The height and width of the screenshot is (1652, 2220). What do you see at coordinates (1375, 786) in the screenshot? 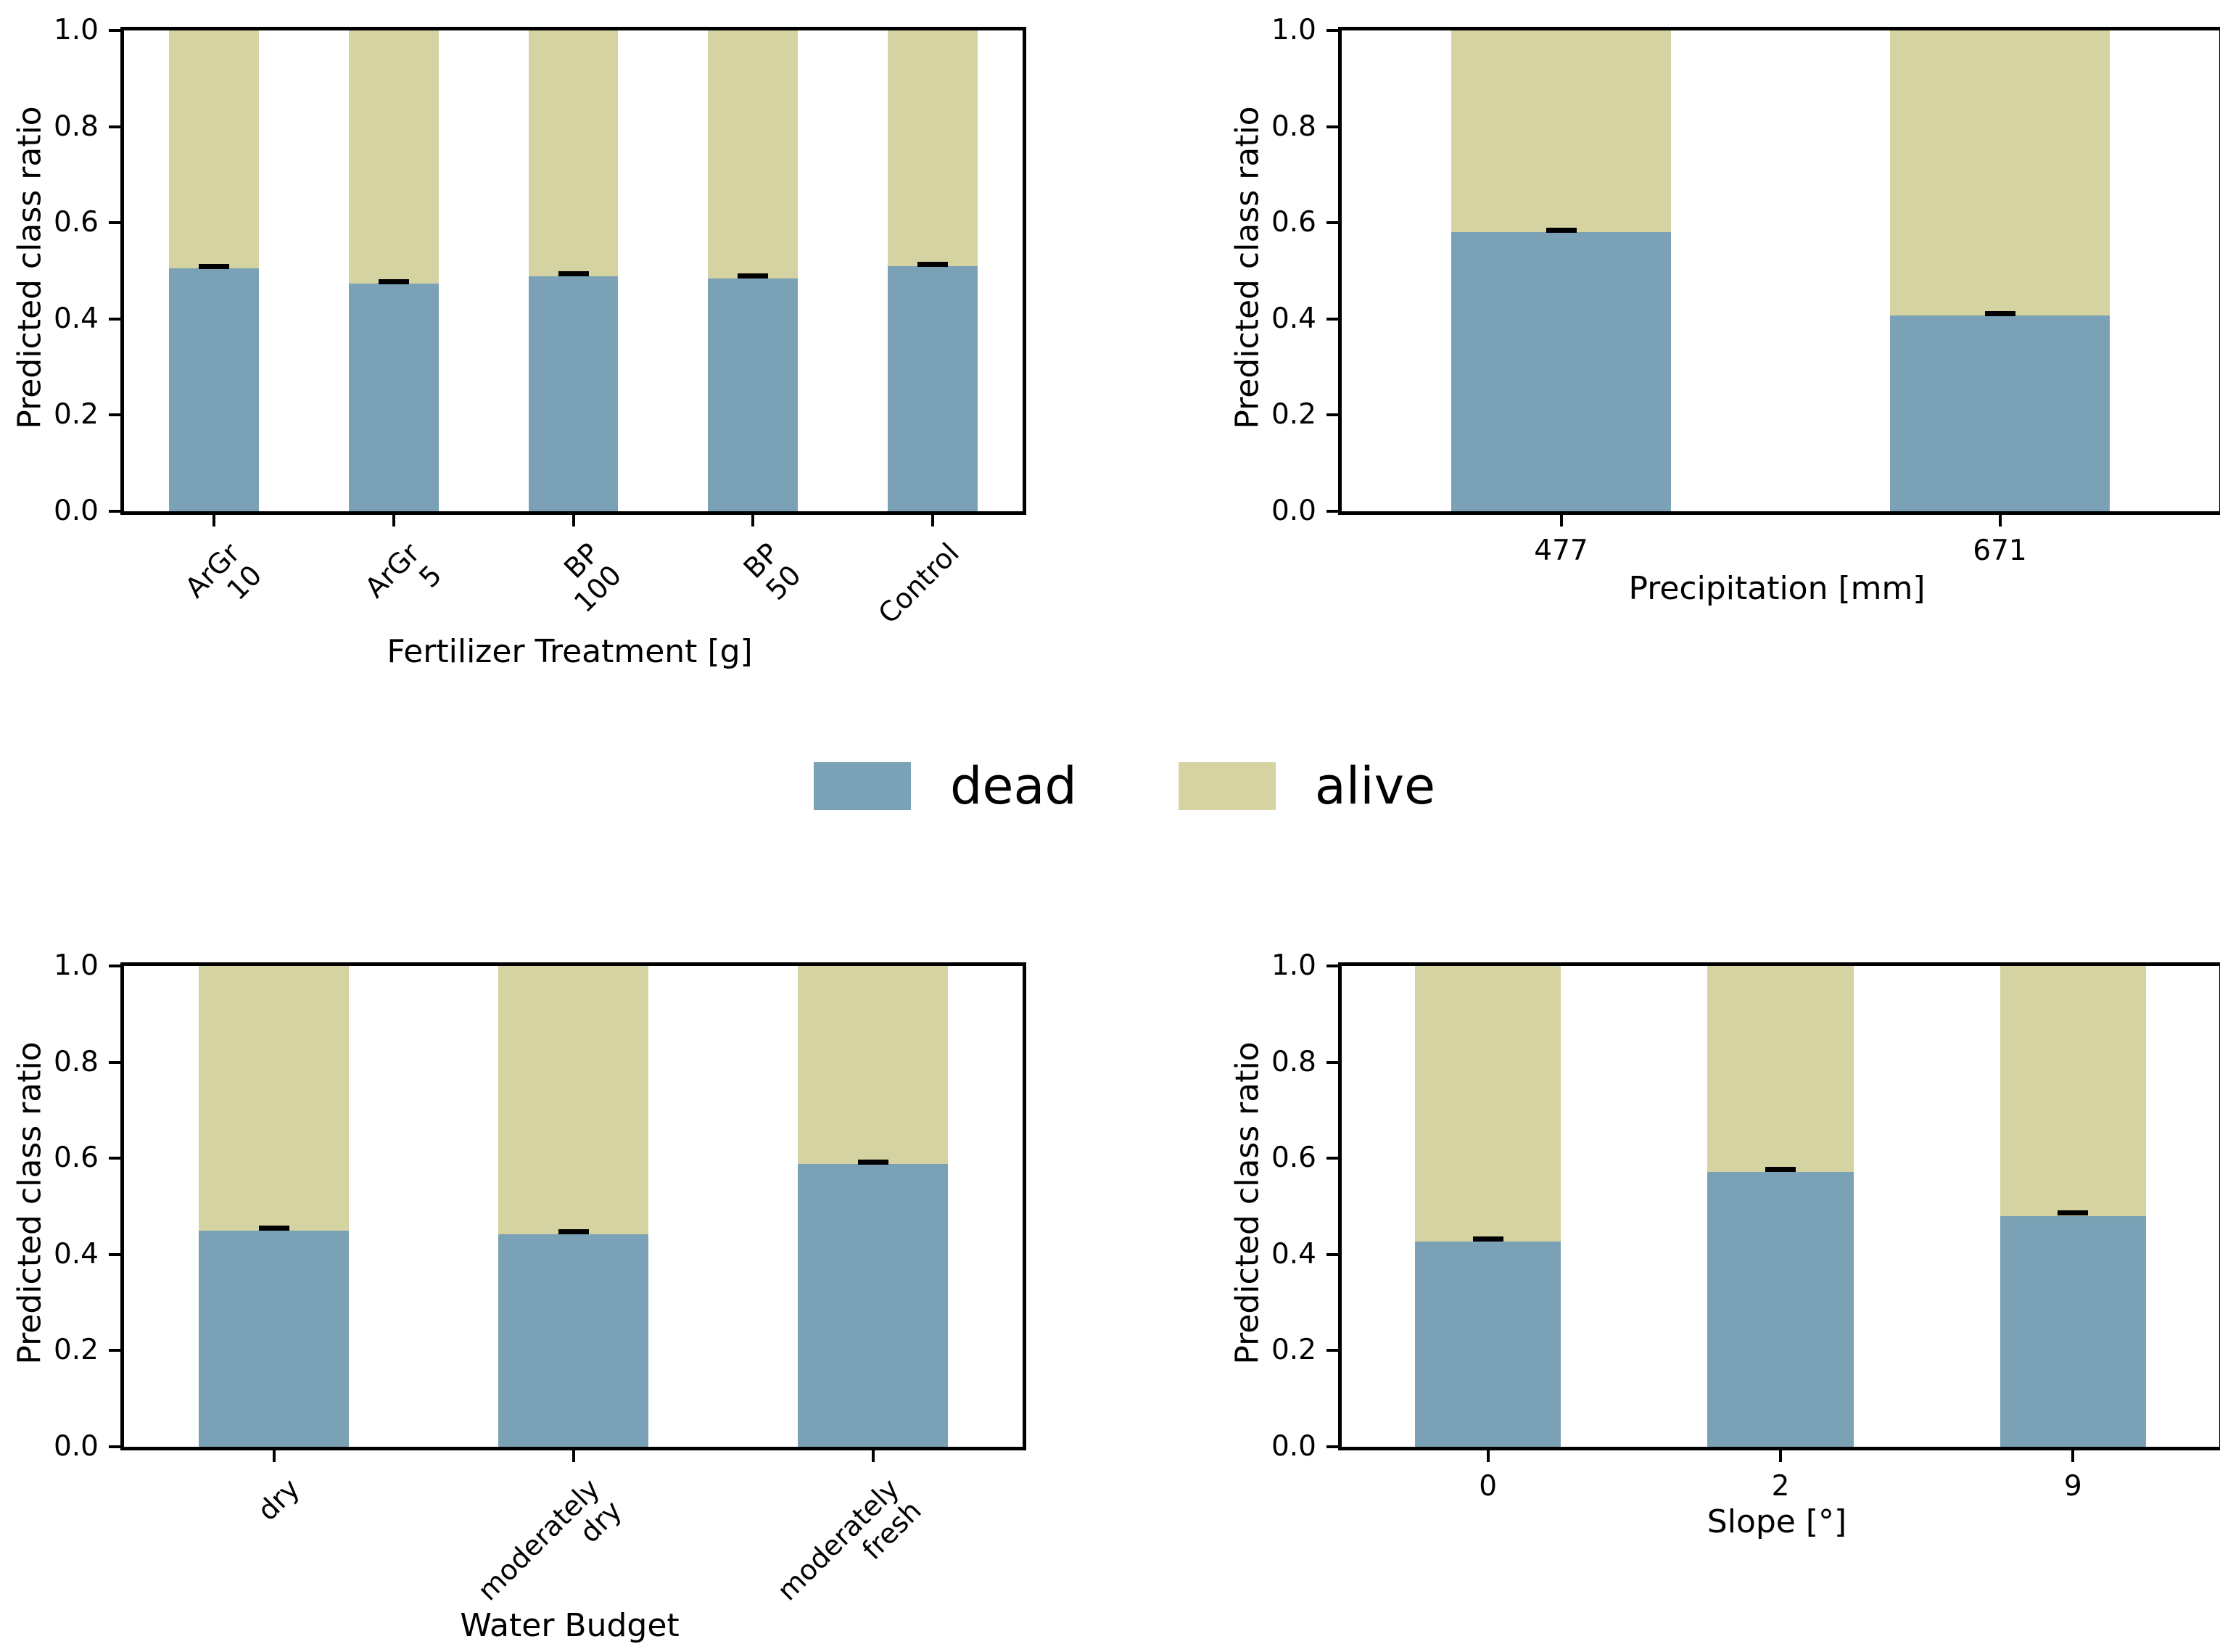
I see `legend-label-alive: alive` at bounding box center [1375, 786].